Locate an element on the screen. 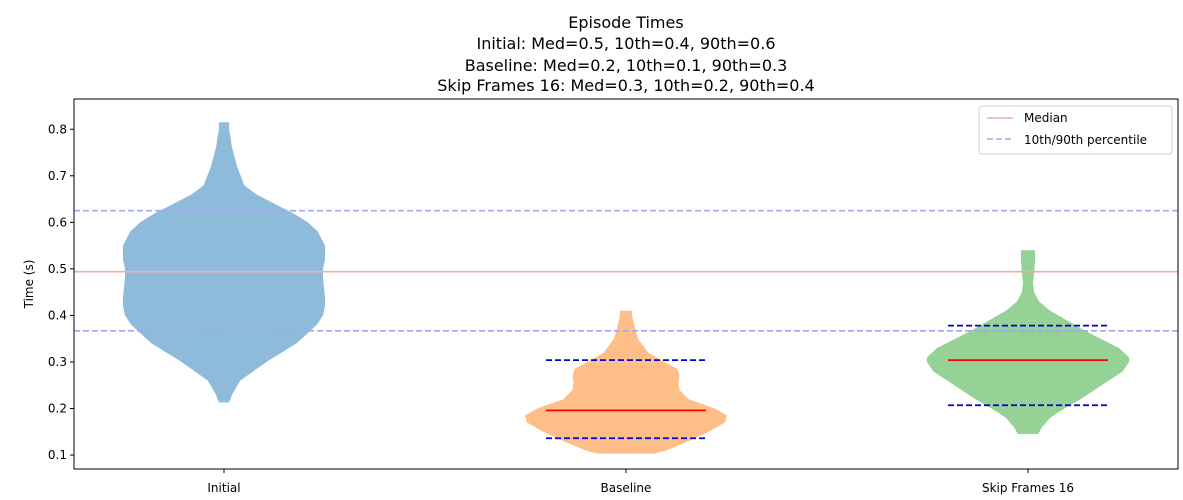 The height and width of the screenshot is (500, 1183). legend-percentile-label: 10th/90th percentile is located at coordinates (1085, 140).